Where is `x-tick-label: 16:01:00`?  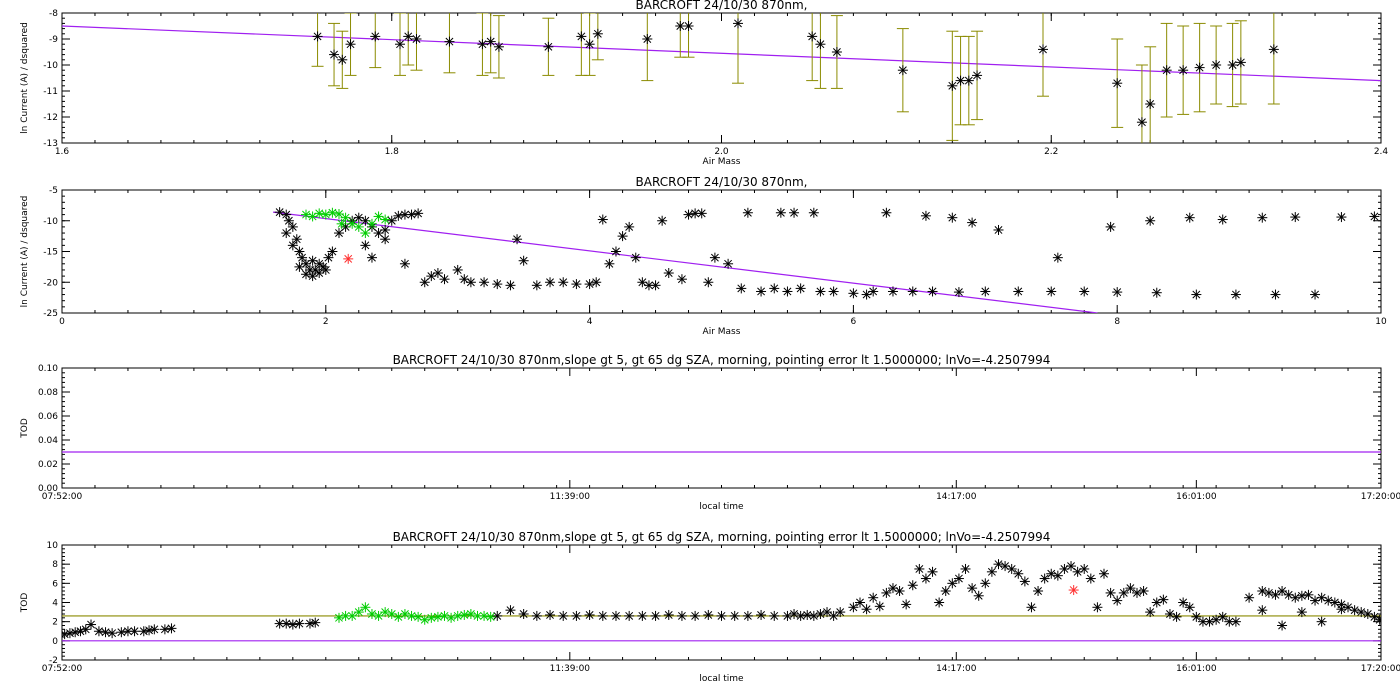 x-tick-label: 16:01:00 is located at coordinates (1196, 497).